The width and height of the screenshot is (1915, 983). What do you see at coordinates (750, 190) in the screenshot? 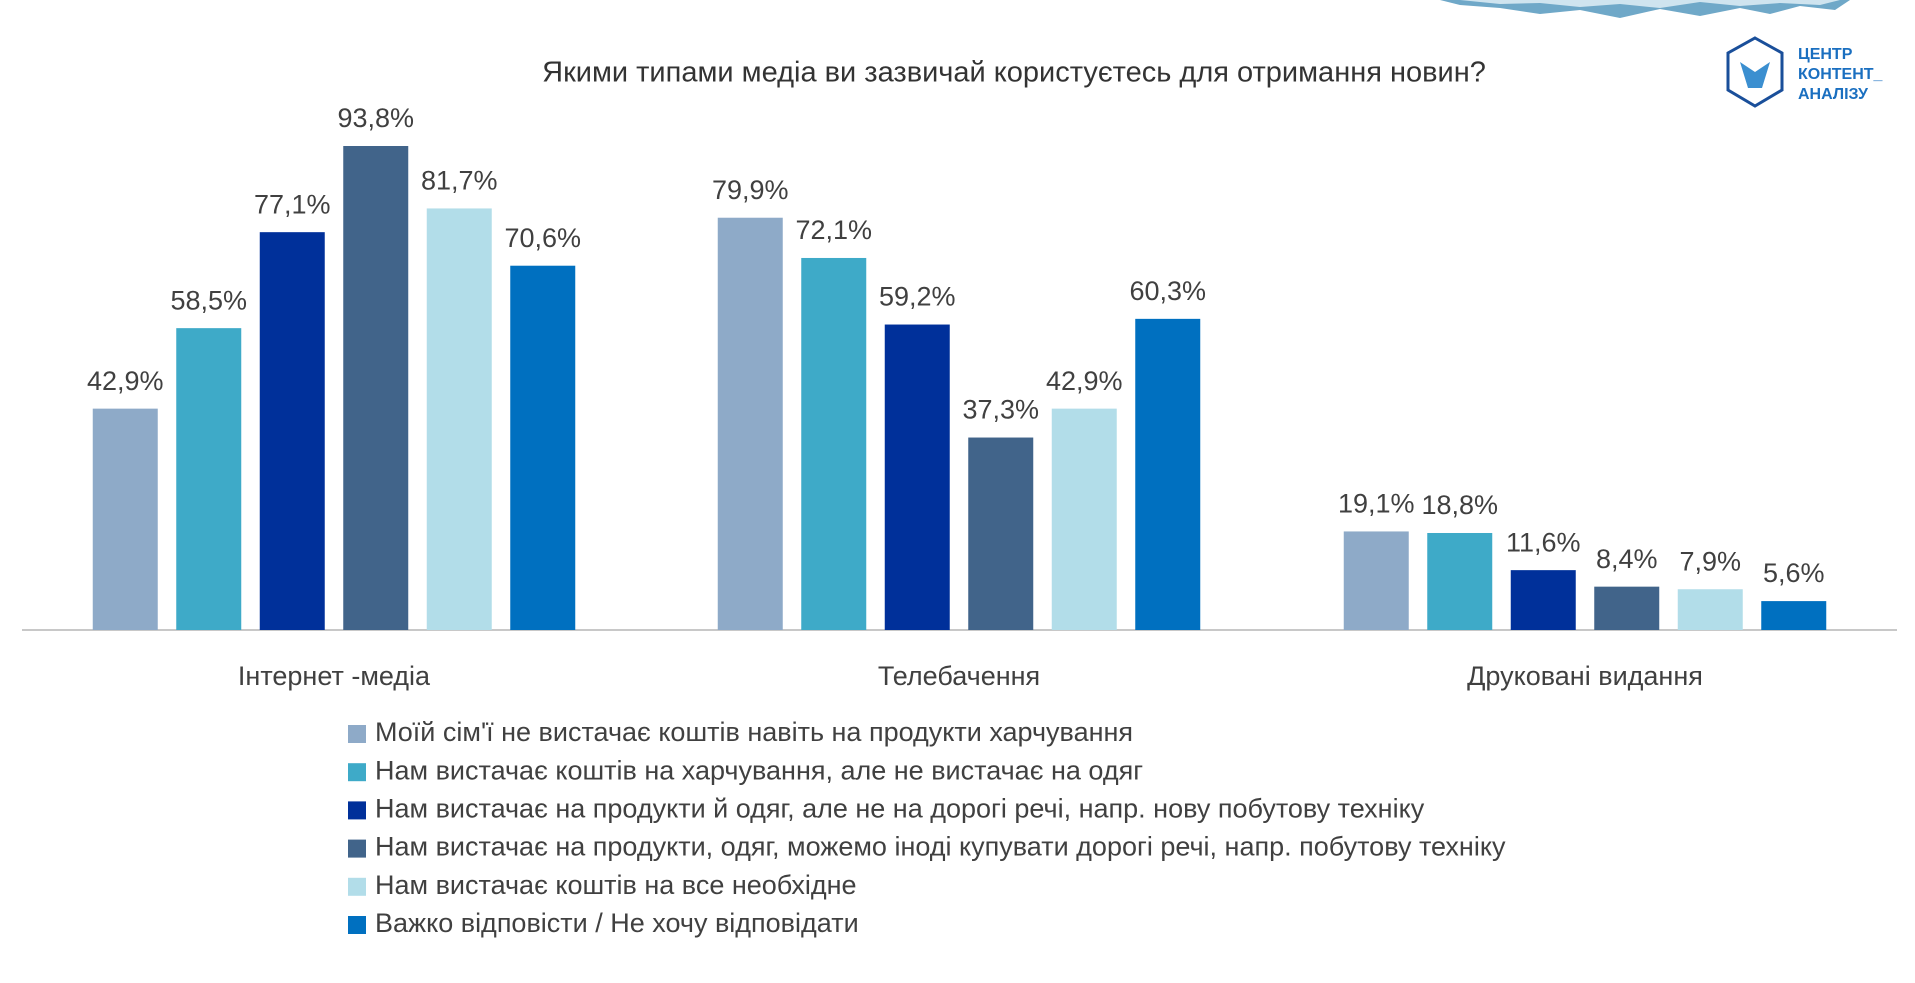
I see `value-label: 79,9%` at bounding box center [750, 190].